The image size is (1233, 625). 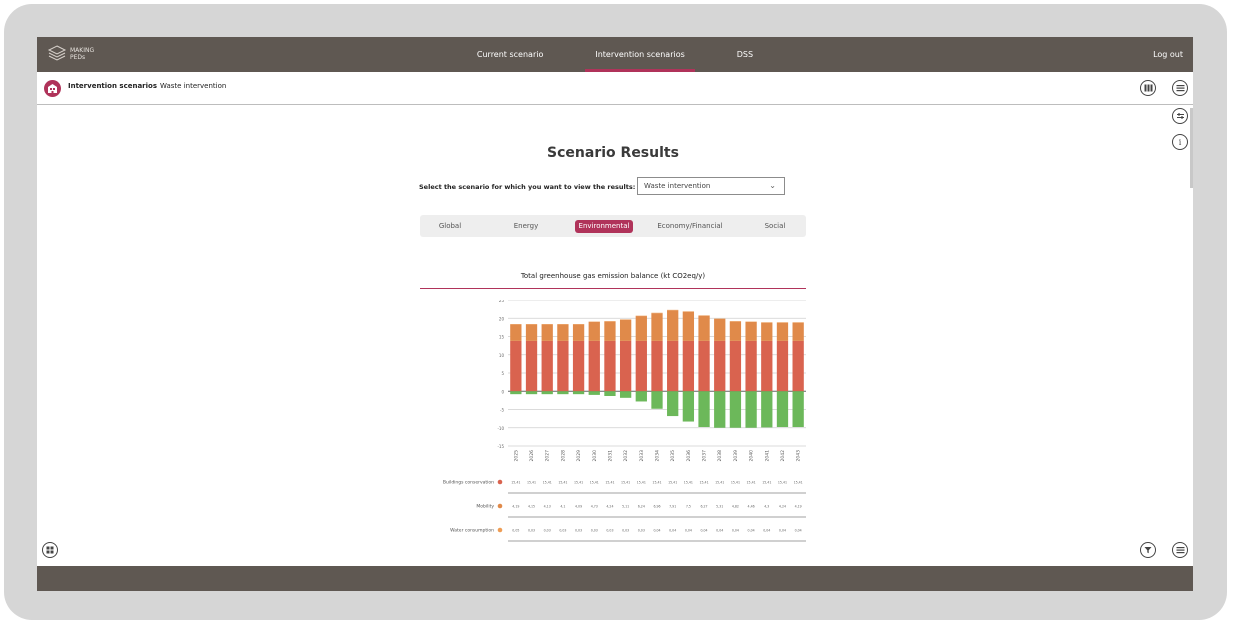 I want to click on legend-dot, so click(x=500, y=530).